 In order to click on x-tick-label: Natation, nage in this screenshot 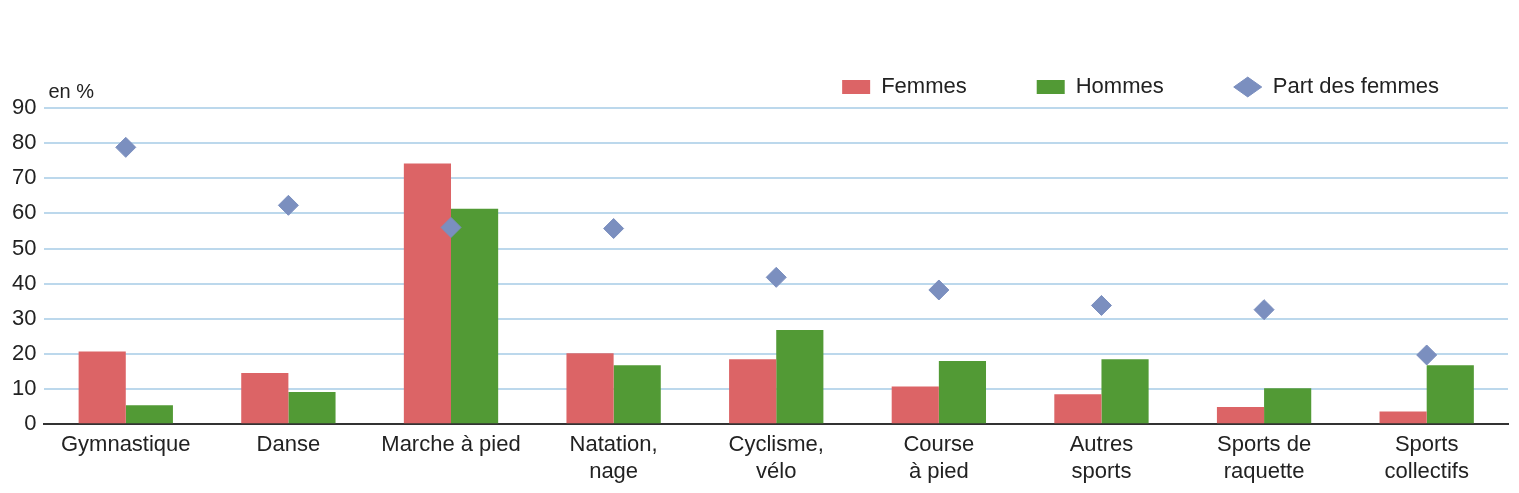, I will do `click(613, 457)`.